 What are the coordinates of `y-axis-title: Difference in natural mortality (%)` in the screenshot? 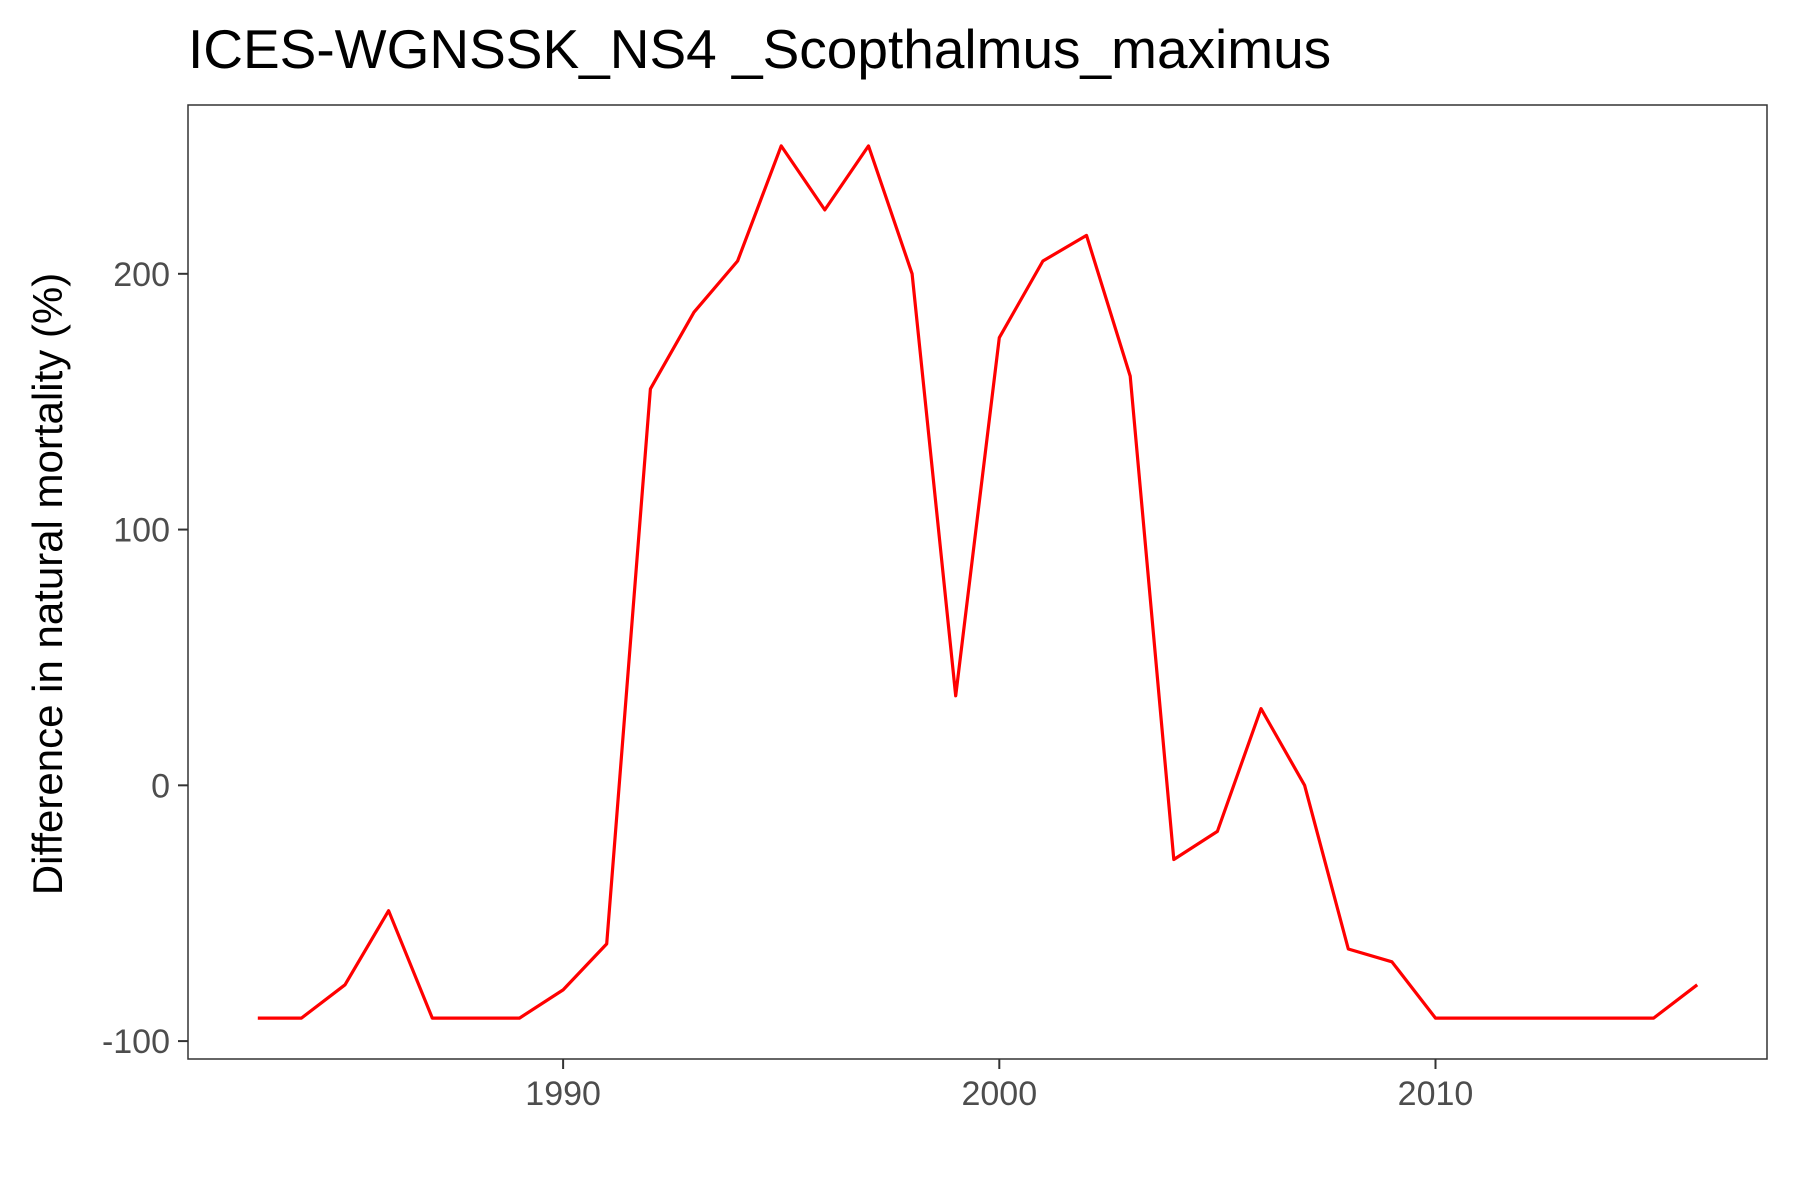 It's located at (47, 584).